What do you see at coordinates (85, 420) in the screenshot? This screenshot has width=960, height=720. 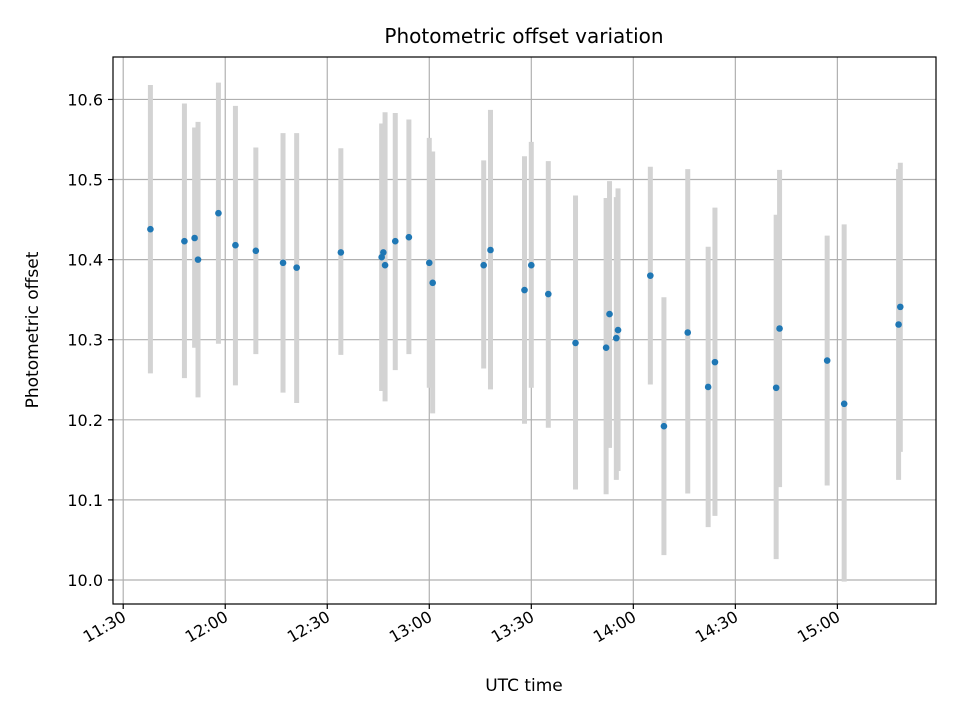 I see `y-tick-label: 10.2` at bounding box center [85, 420].